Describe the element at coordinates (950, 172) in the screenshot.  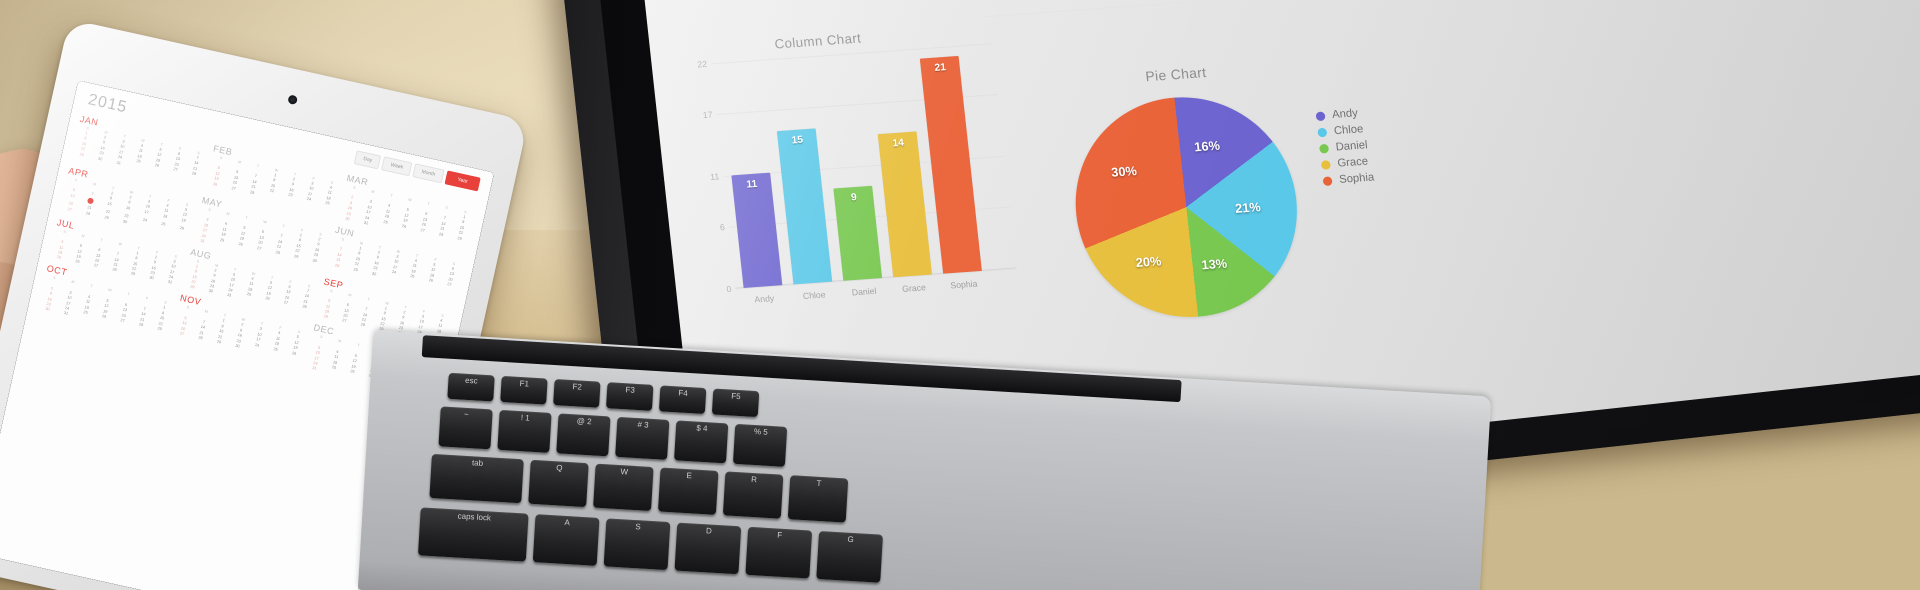
I see `chart-bar: 21 Sophia` at that location.